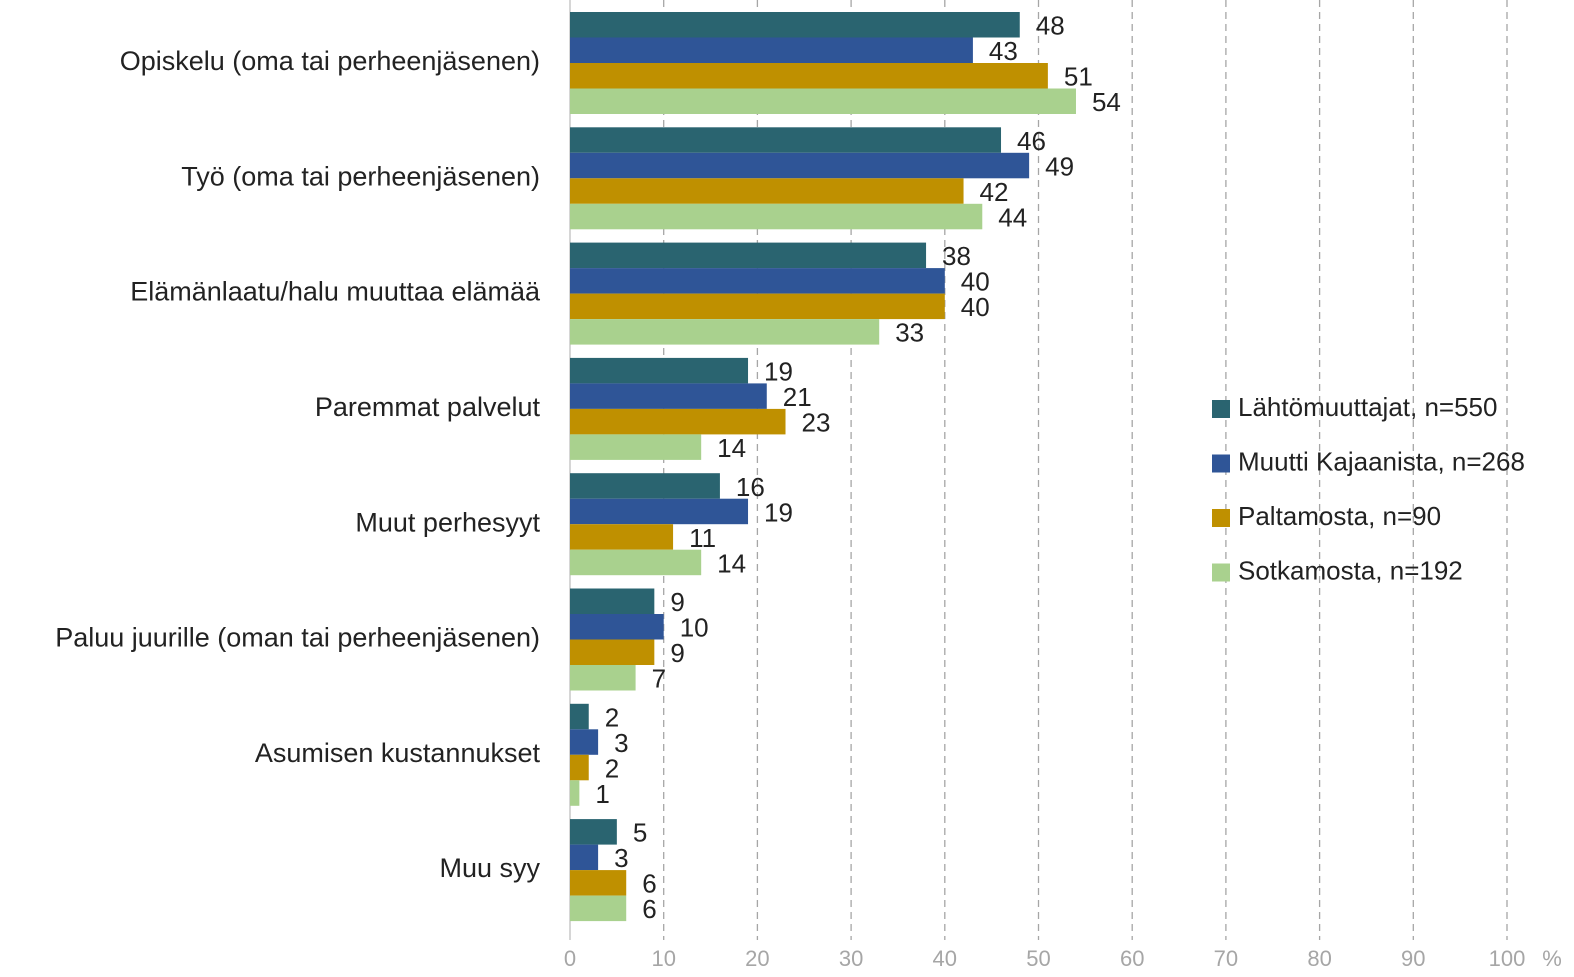 This screenshot has height=977, width=1574. What do you see at coordinates (1381, 461) in the screenshot?
I see `legend-label: Muutti Kajaanista, n=268` at bounding box center [1381, 461].